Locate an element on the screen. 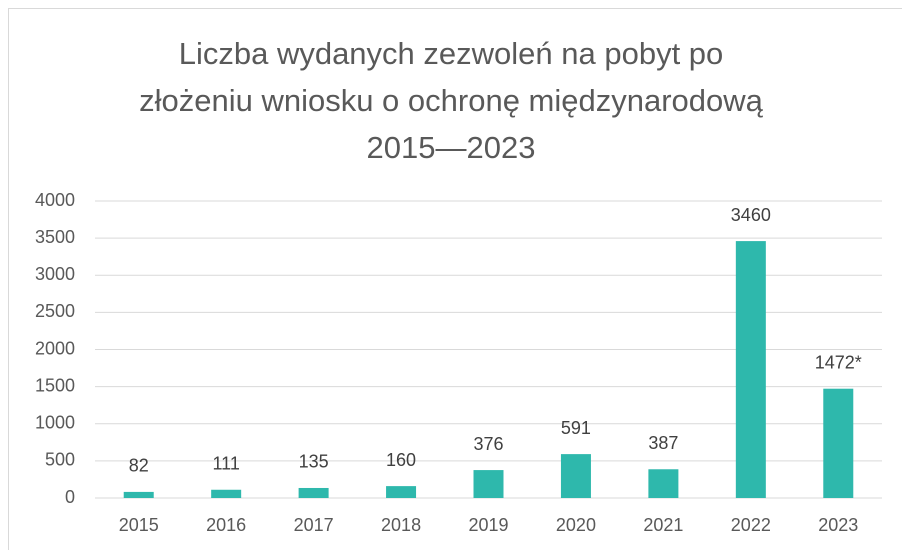 This screenshot has height=550, width=902. data-label: 160 is located at coordinates (401, 460).